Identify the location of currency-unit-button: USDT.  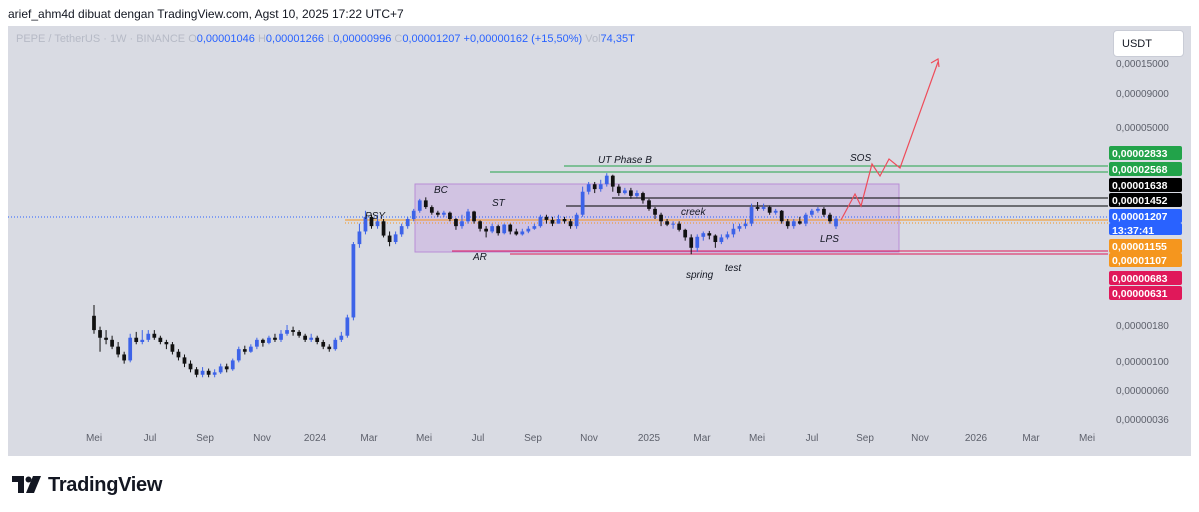
(1148, 43).